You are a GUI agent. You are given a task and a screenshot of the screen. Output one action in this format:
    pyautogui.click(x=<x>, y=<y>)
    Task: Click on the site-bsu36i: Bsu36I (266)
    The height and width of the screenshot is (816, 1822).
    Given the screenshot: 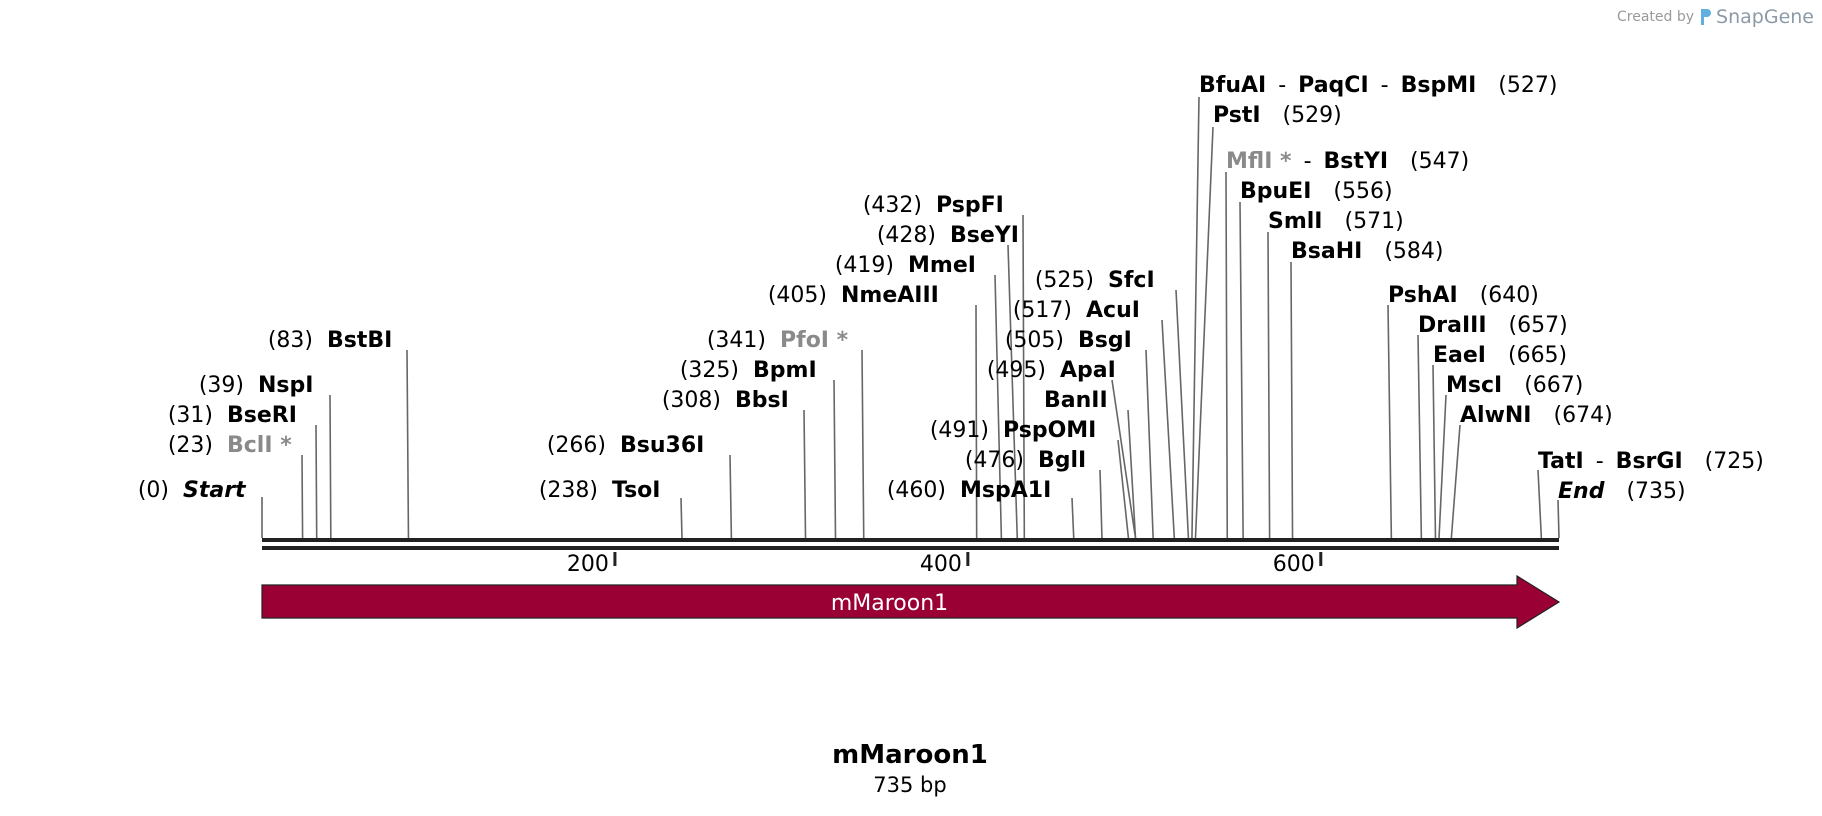 What is the action you would take?
    pyautogui.click(x=640, y=486)
    